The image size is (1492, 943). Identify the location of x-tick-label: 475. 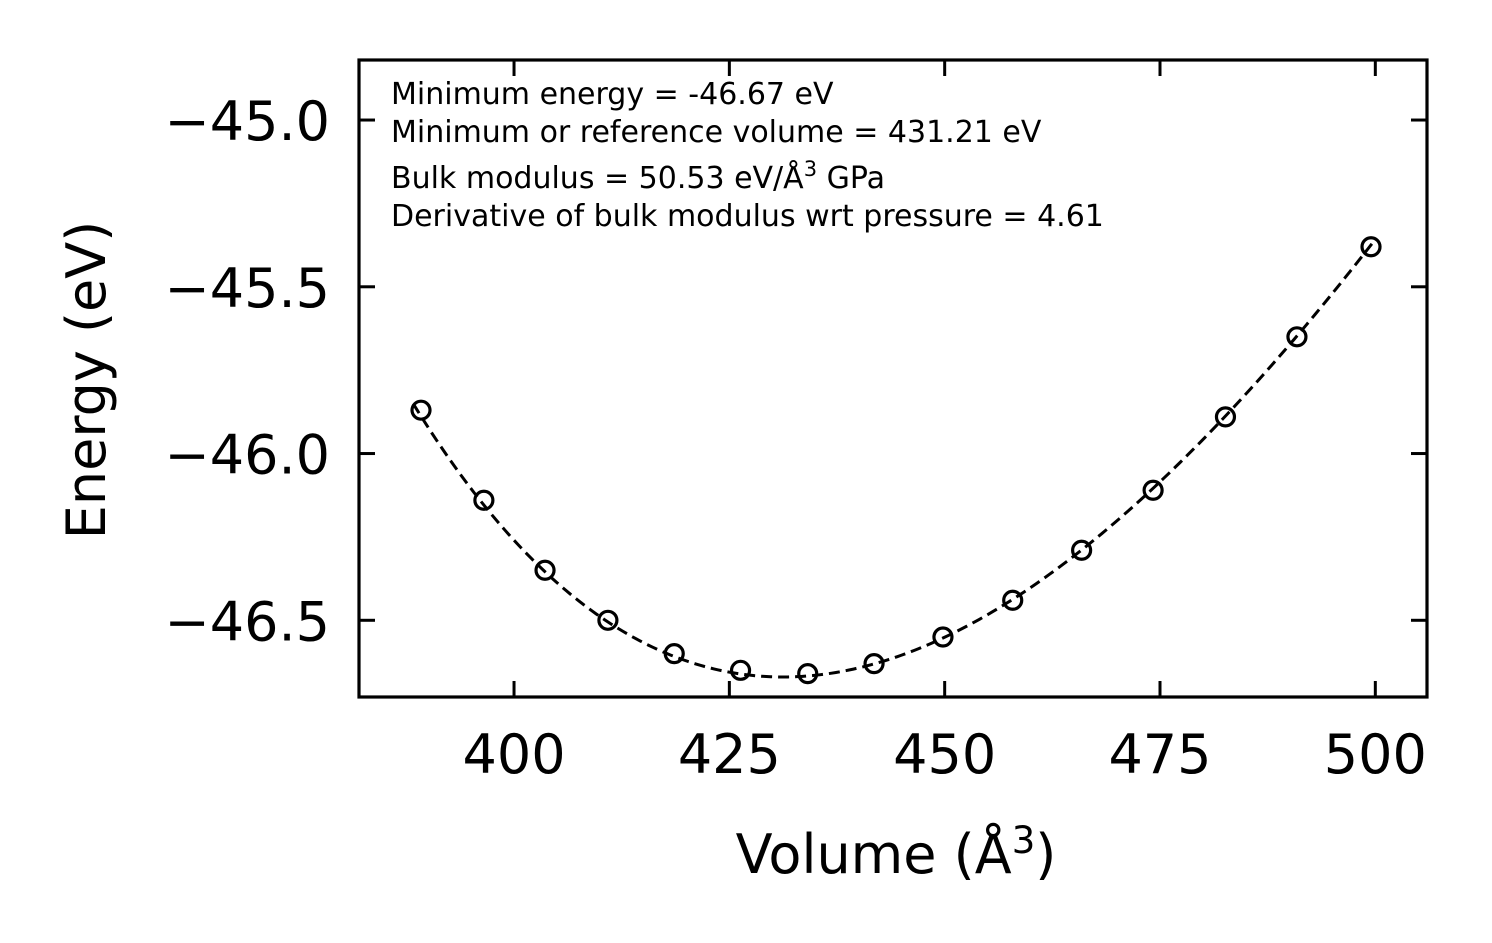
(1159, 754).